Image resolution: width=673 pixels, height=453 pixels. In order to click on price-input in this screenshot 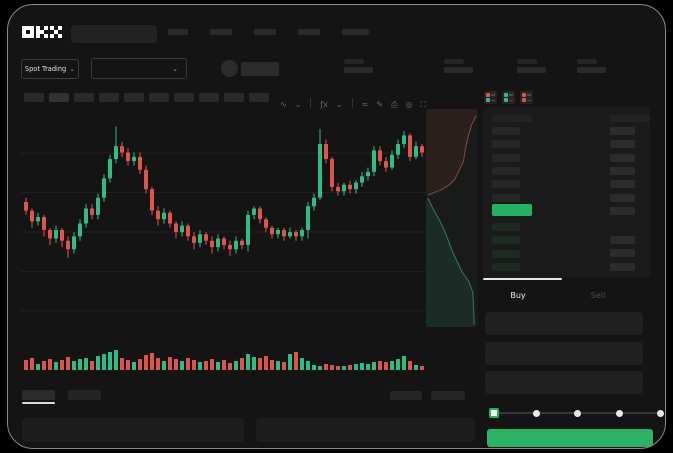, I will do `click(564, 323)`.